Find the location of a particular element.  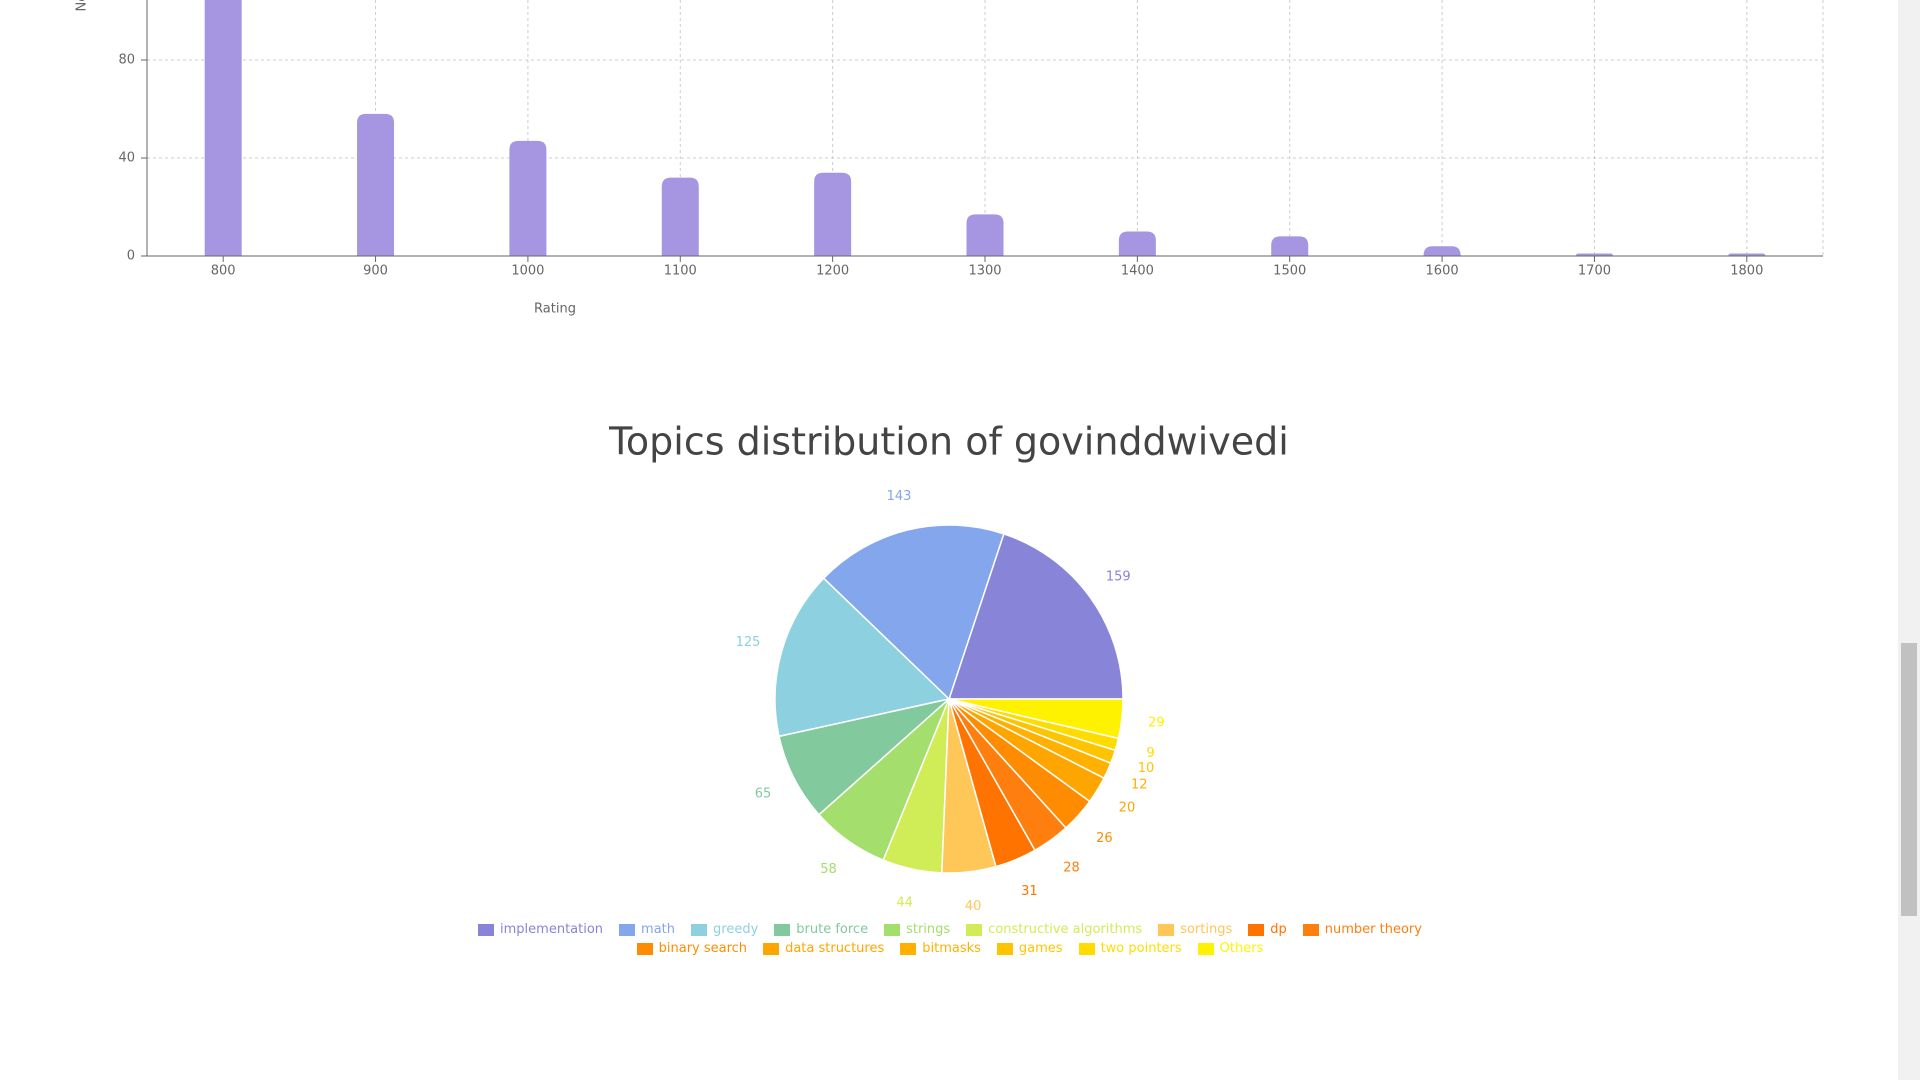

data-label: 44 is located at coordinates (904, 903).